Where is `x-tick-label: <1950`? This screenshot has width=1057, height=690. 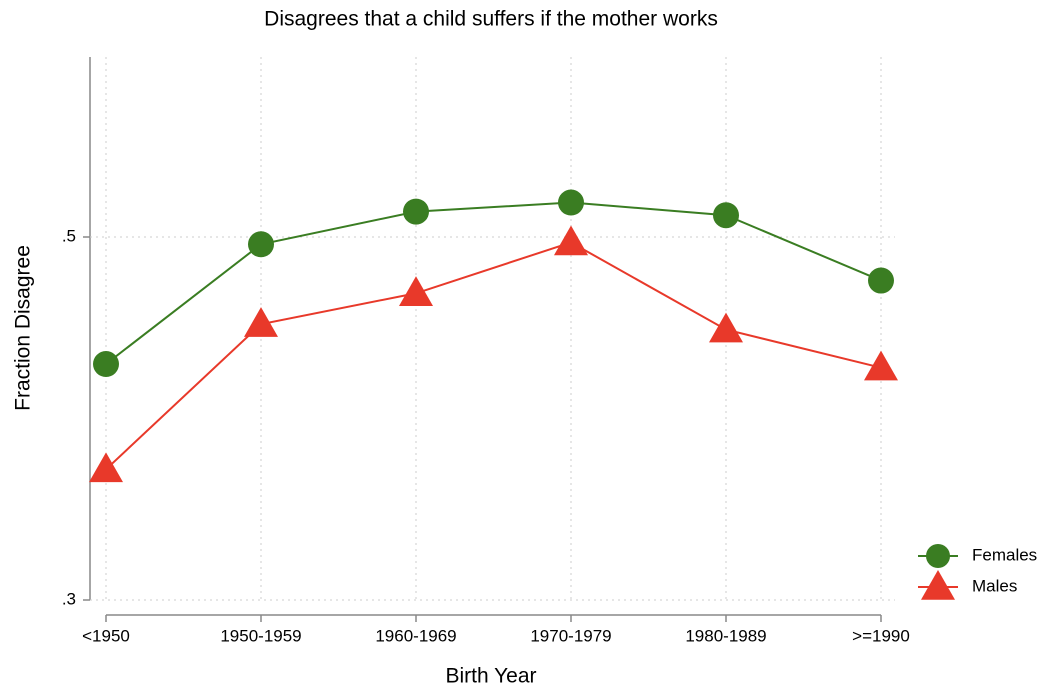 x-tick-label: <1950 is located at coordinates (106, 635).